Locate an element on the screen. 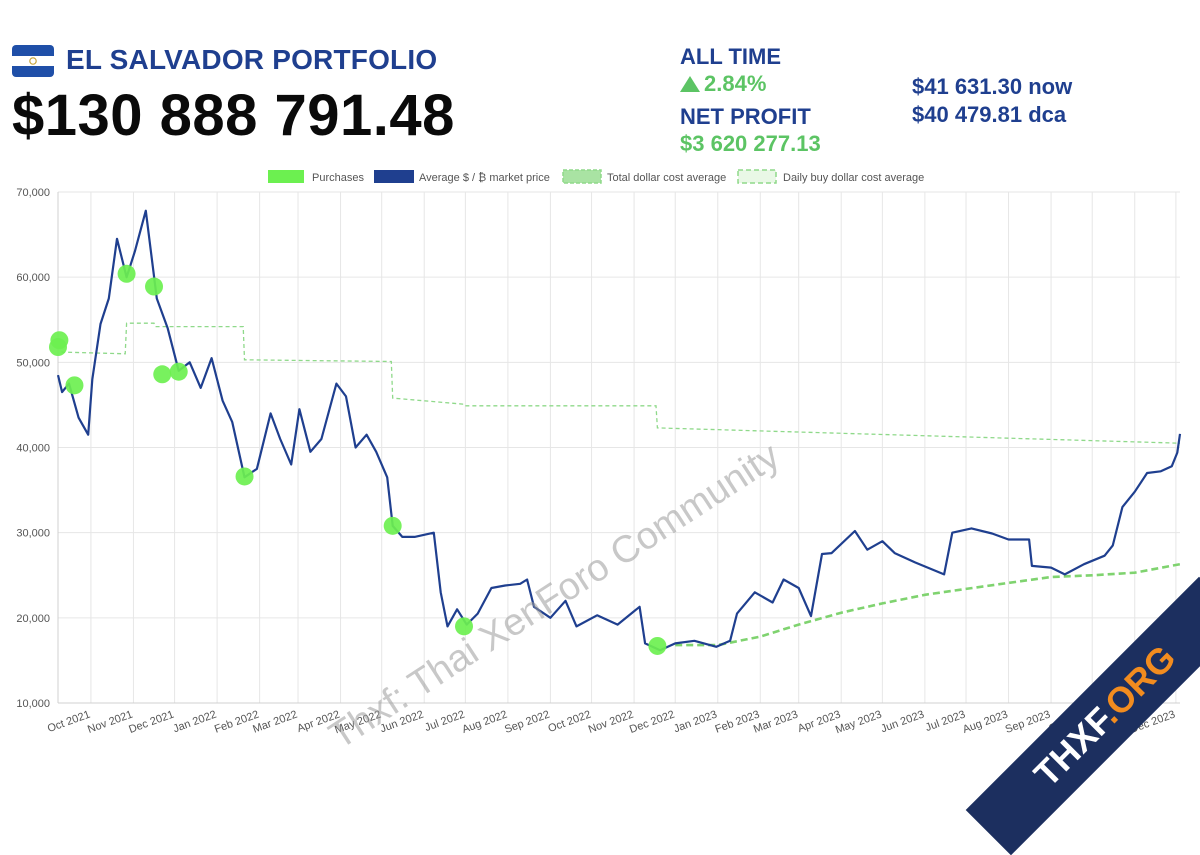 Image resolution: width=1200 pixels, height=855 pixels. x-tick-label: Oct 2021 is located at coordinates (69, 722).